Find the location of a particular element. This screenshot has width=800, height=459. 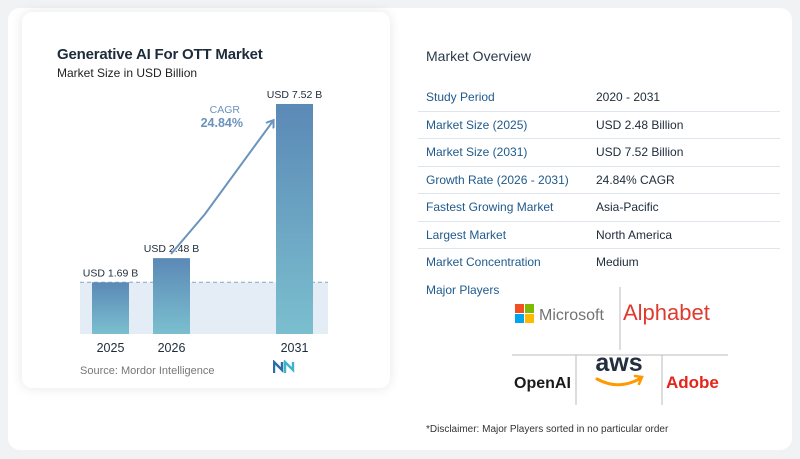

overview-row: Fastest Growing Market Asia-Pacific is located at coordinates (599, 207).